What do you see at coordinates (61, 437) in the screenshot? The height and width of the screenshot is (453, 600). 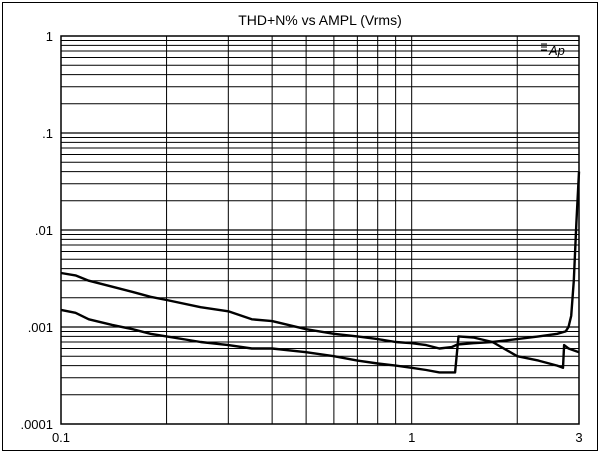 I see `x-tick-label: 0.1` at bounding box center [61, 437].